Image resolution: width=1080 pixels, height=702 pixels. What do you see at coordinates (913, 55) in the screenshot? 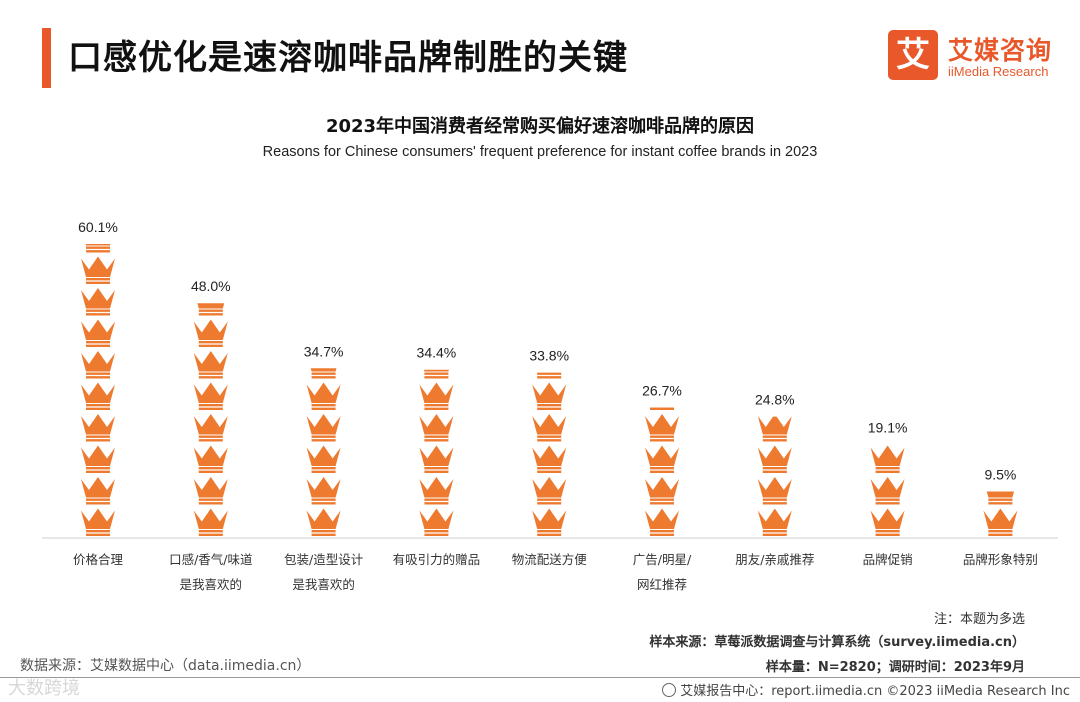
I see `logo-mark: 艾` at bounding box center [913, 55].